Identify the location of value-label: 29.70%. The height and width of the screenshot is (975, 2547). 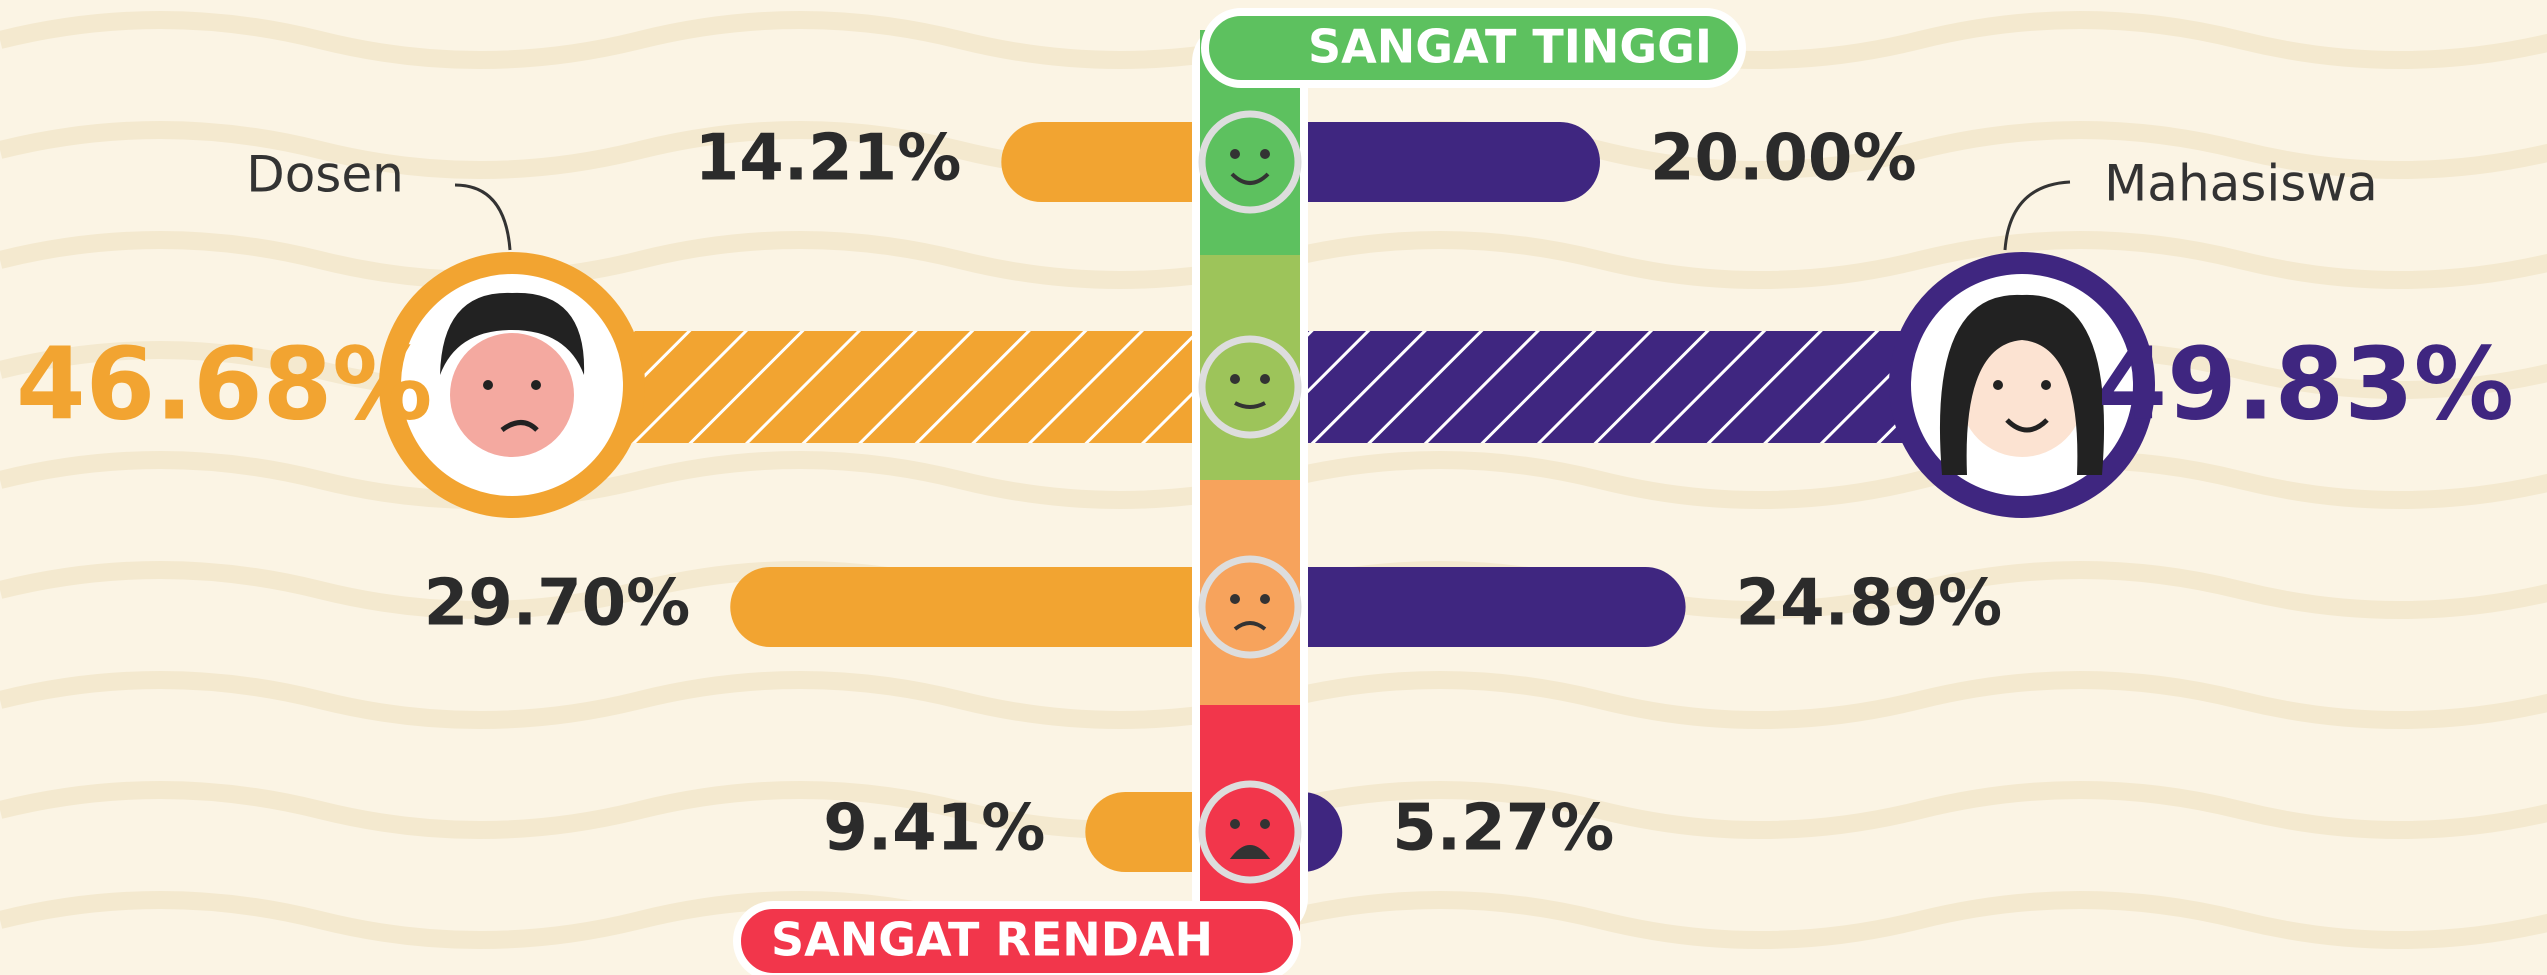
(557, 604).